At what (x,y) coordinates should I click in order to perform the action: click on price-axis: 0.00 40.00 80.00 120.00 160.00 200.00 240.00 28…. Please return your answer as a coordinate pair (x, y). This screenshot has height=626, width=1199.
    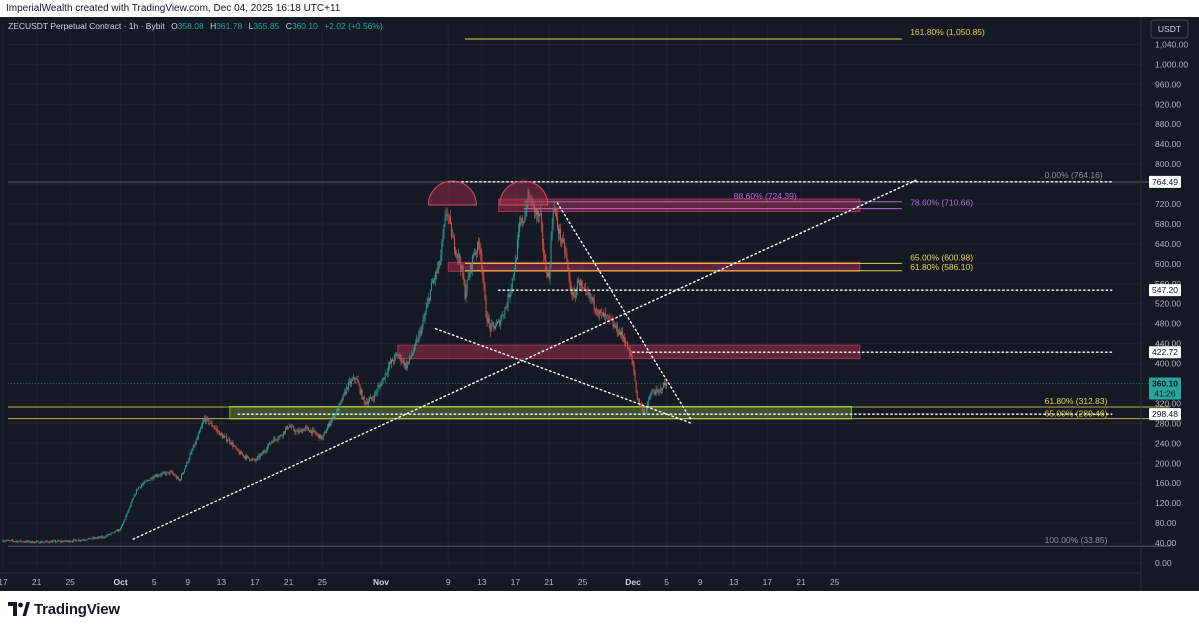
    Looking at the image, I should click on (1164, 304).